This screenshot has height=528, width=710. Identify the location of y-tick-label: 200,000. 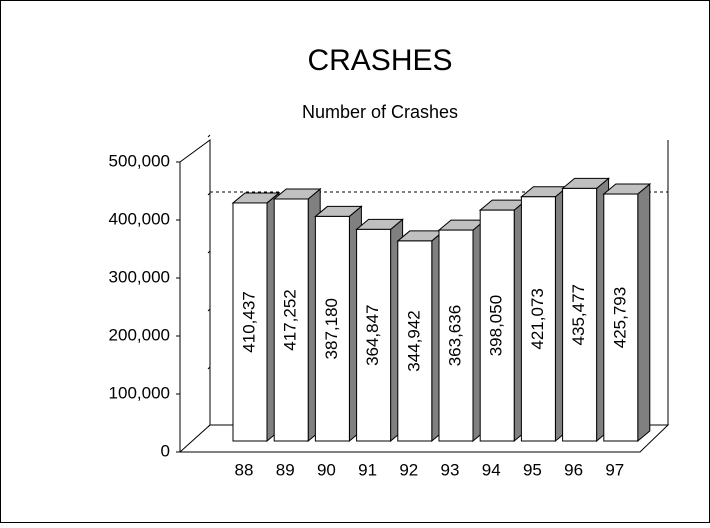
(139, 334).